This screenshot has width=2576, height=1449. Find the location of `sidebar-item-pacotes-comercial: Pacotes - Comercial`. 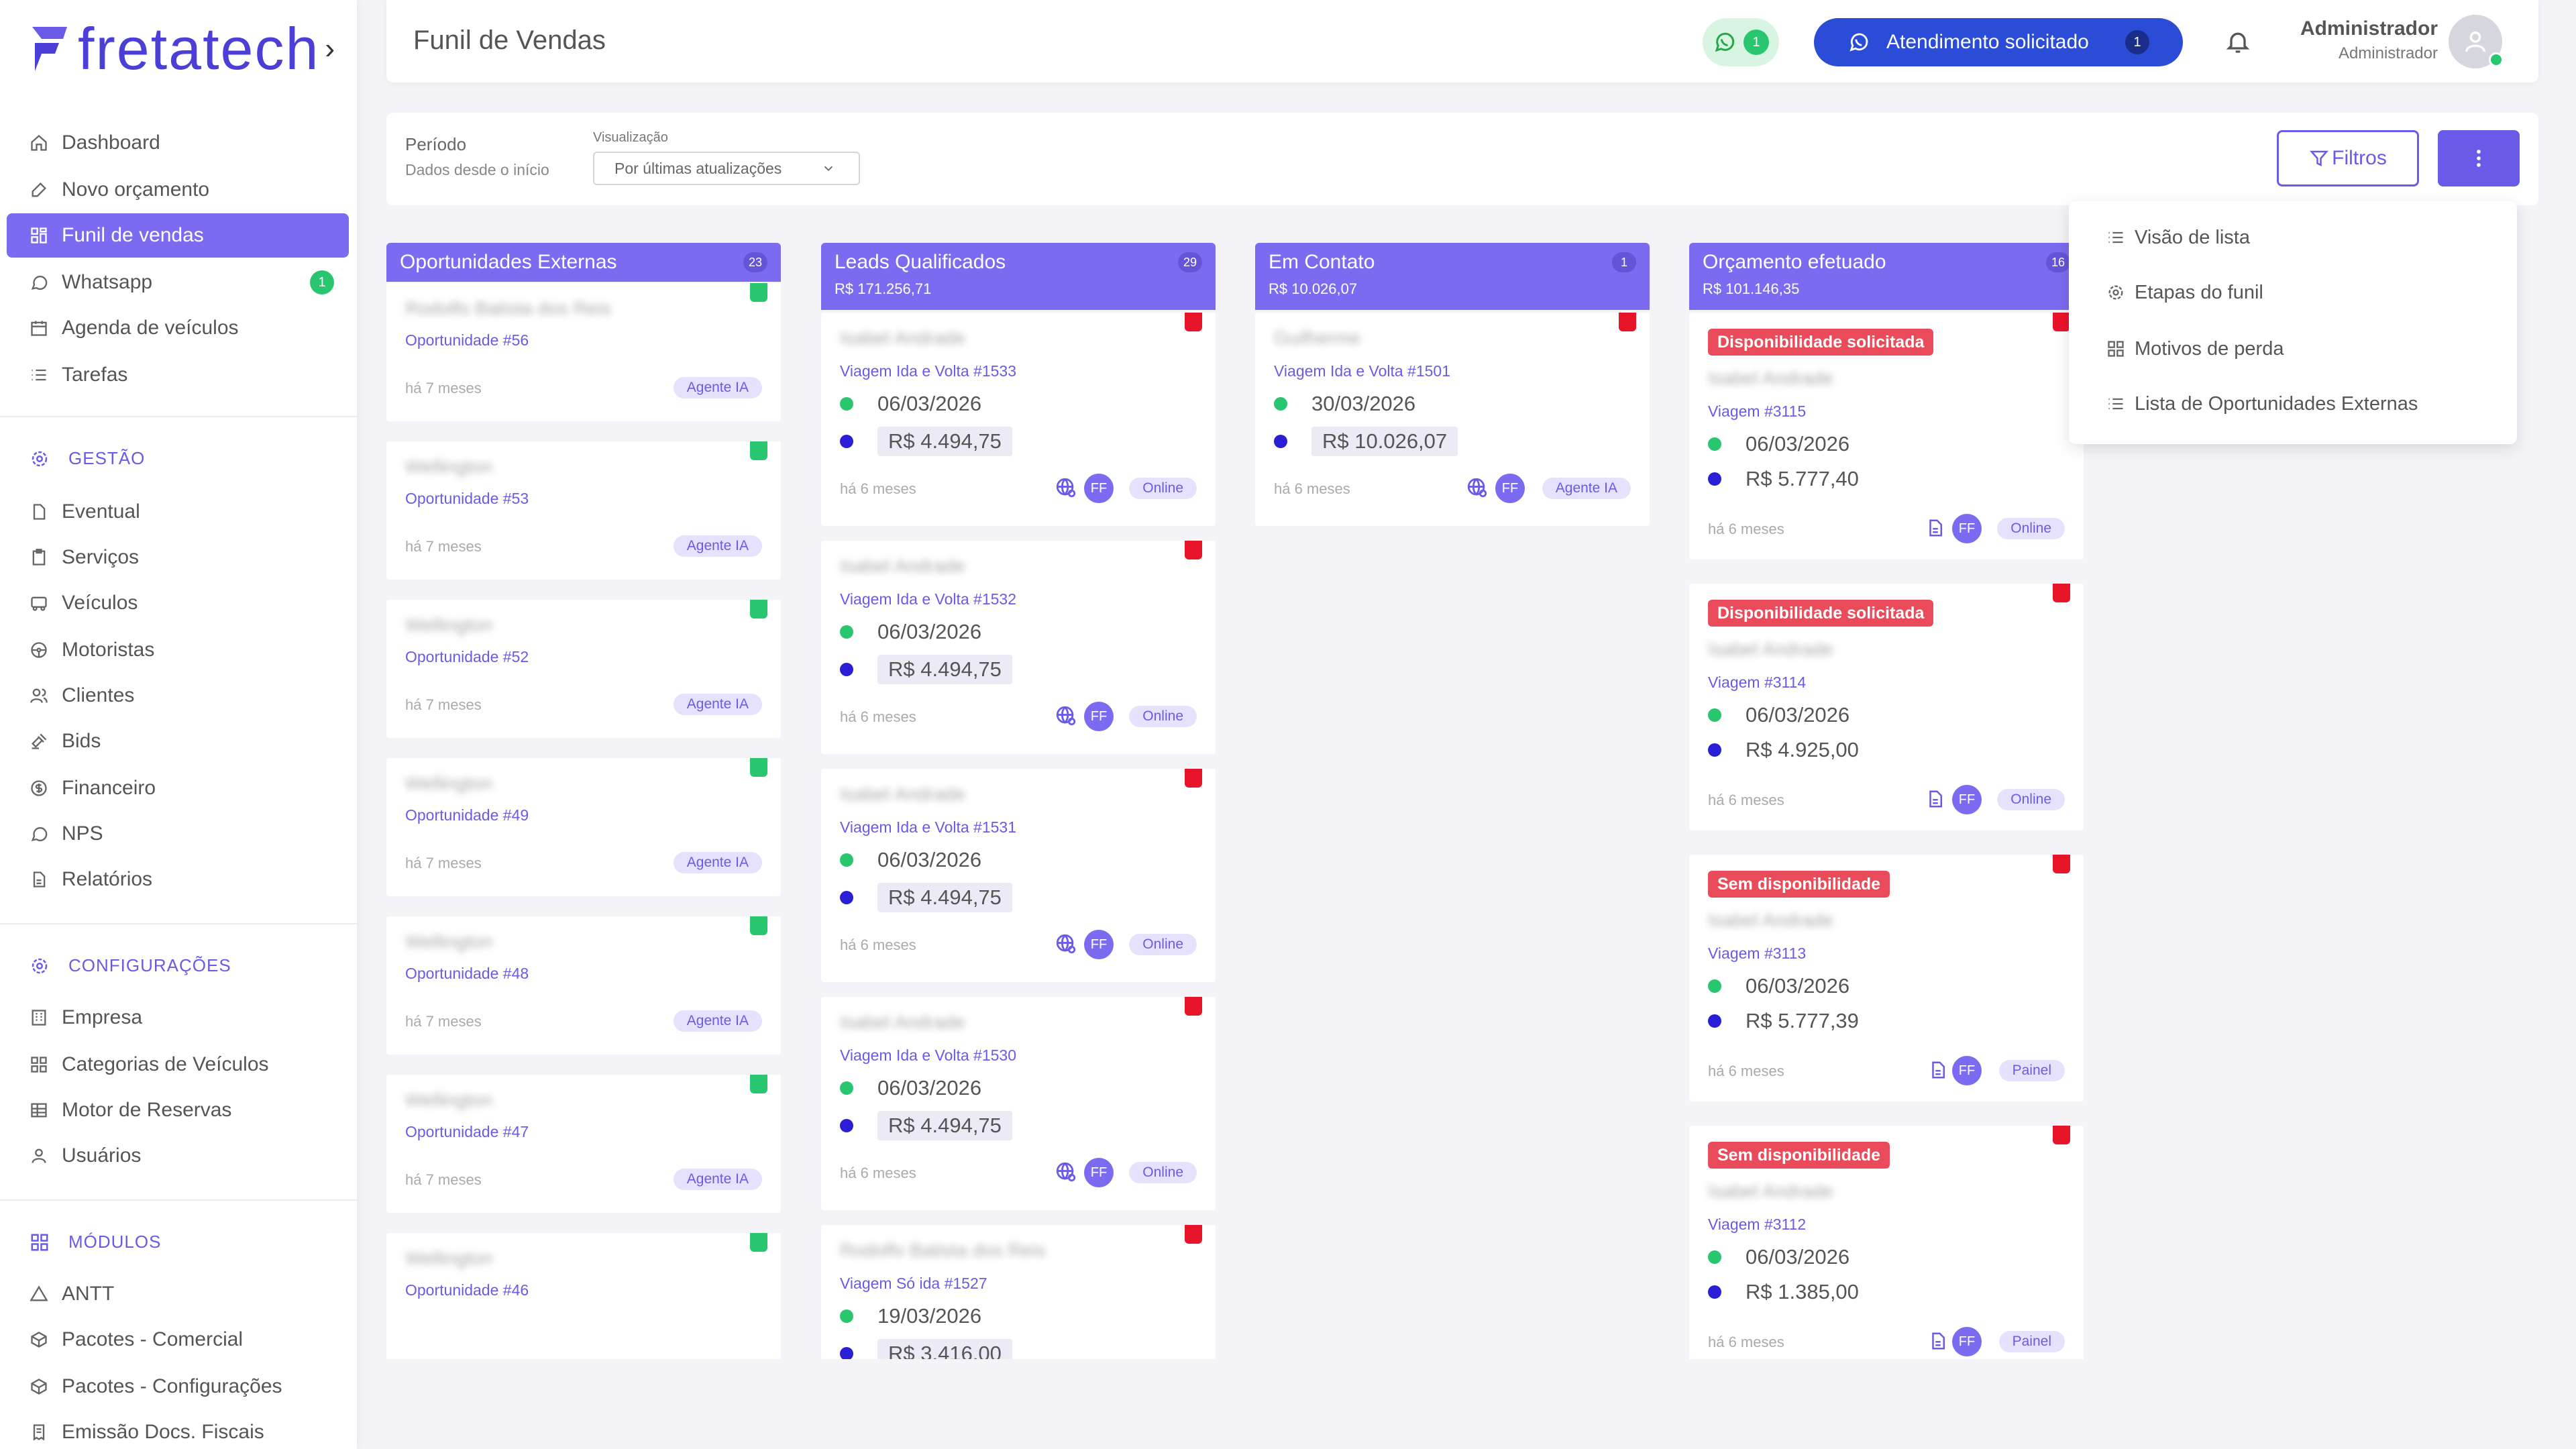

sidebar-item-pacotes-comercial: Pacotes - Comercial is located at coordinates (178, 1340).